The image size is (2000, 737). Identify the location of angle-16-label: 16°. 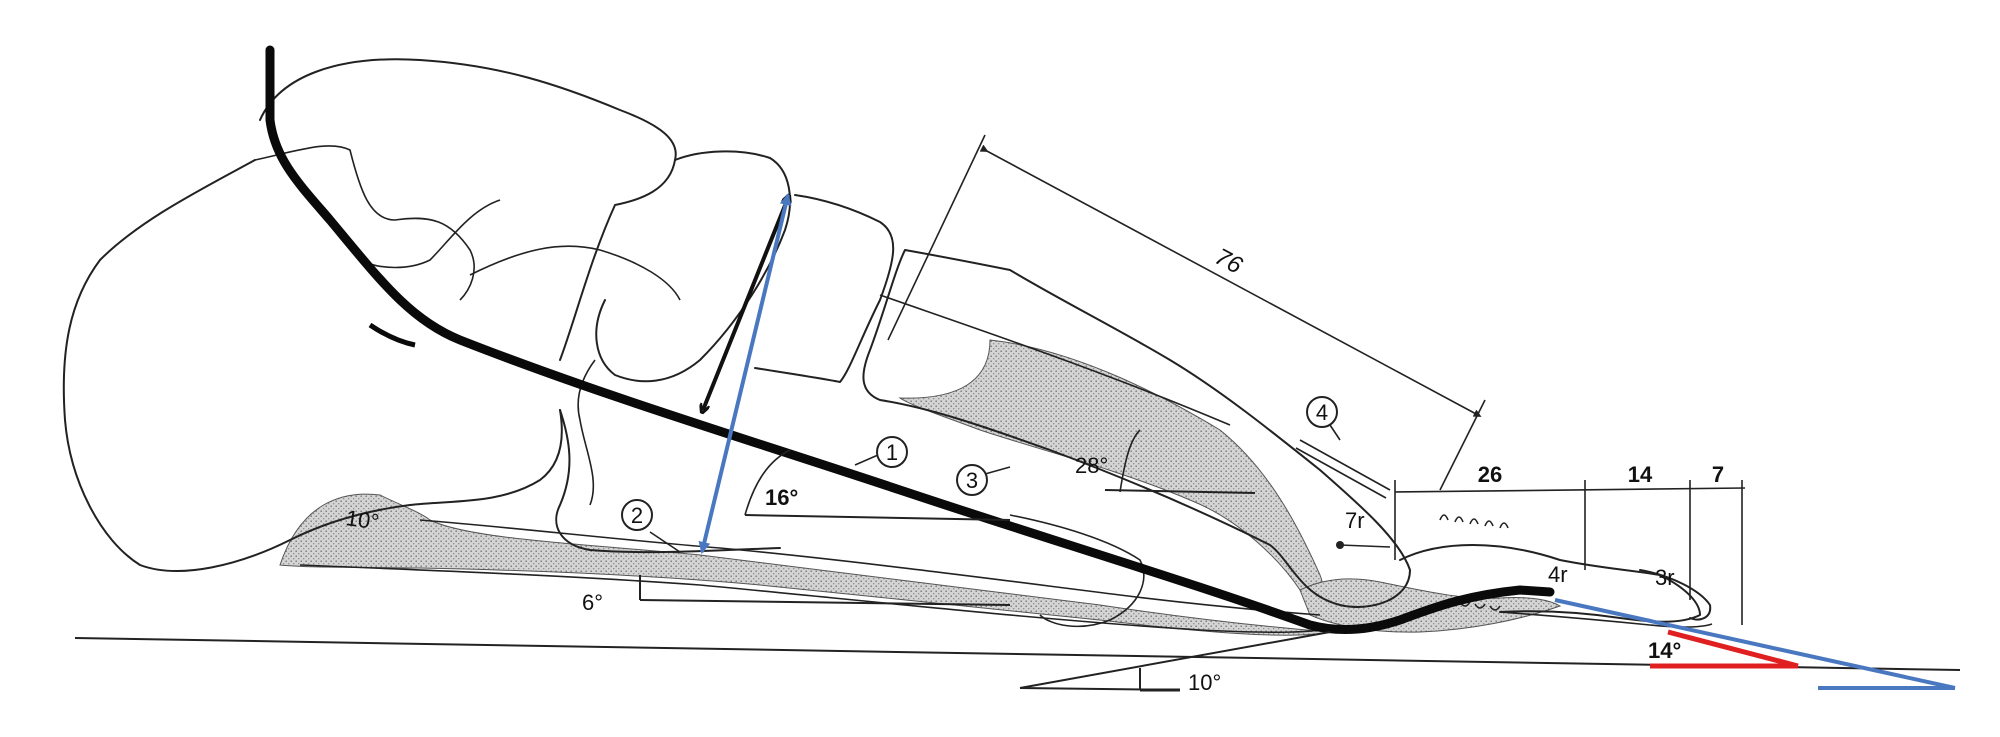
(781, 497).